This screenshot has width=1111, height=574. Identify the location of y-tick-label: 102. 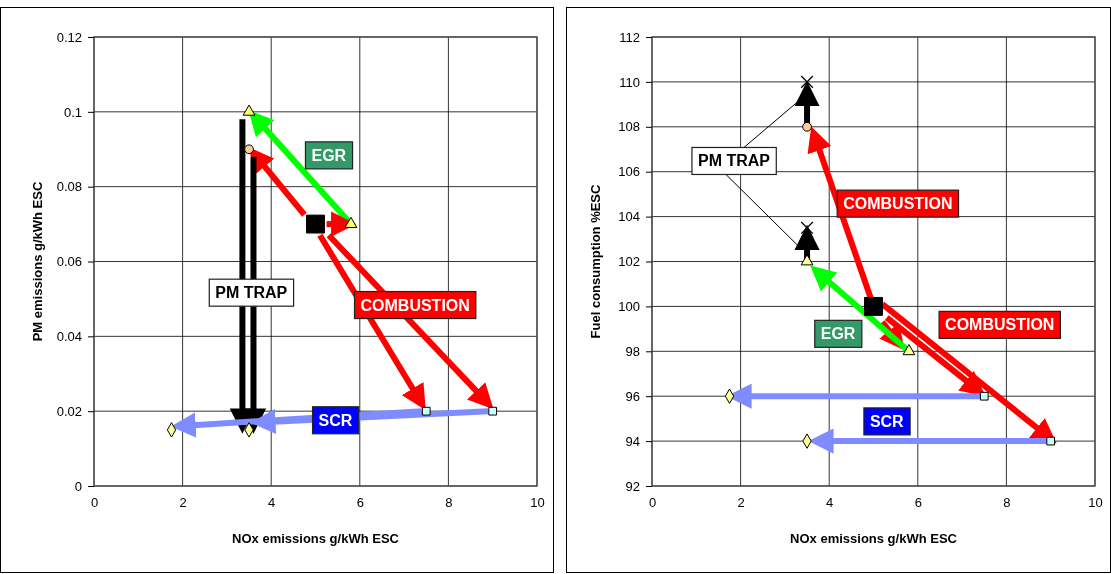
(629, 262).